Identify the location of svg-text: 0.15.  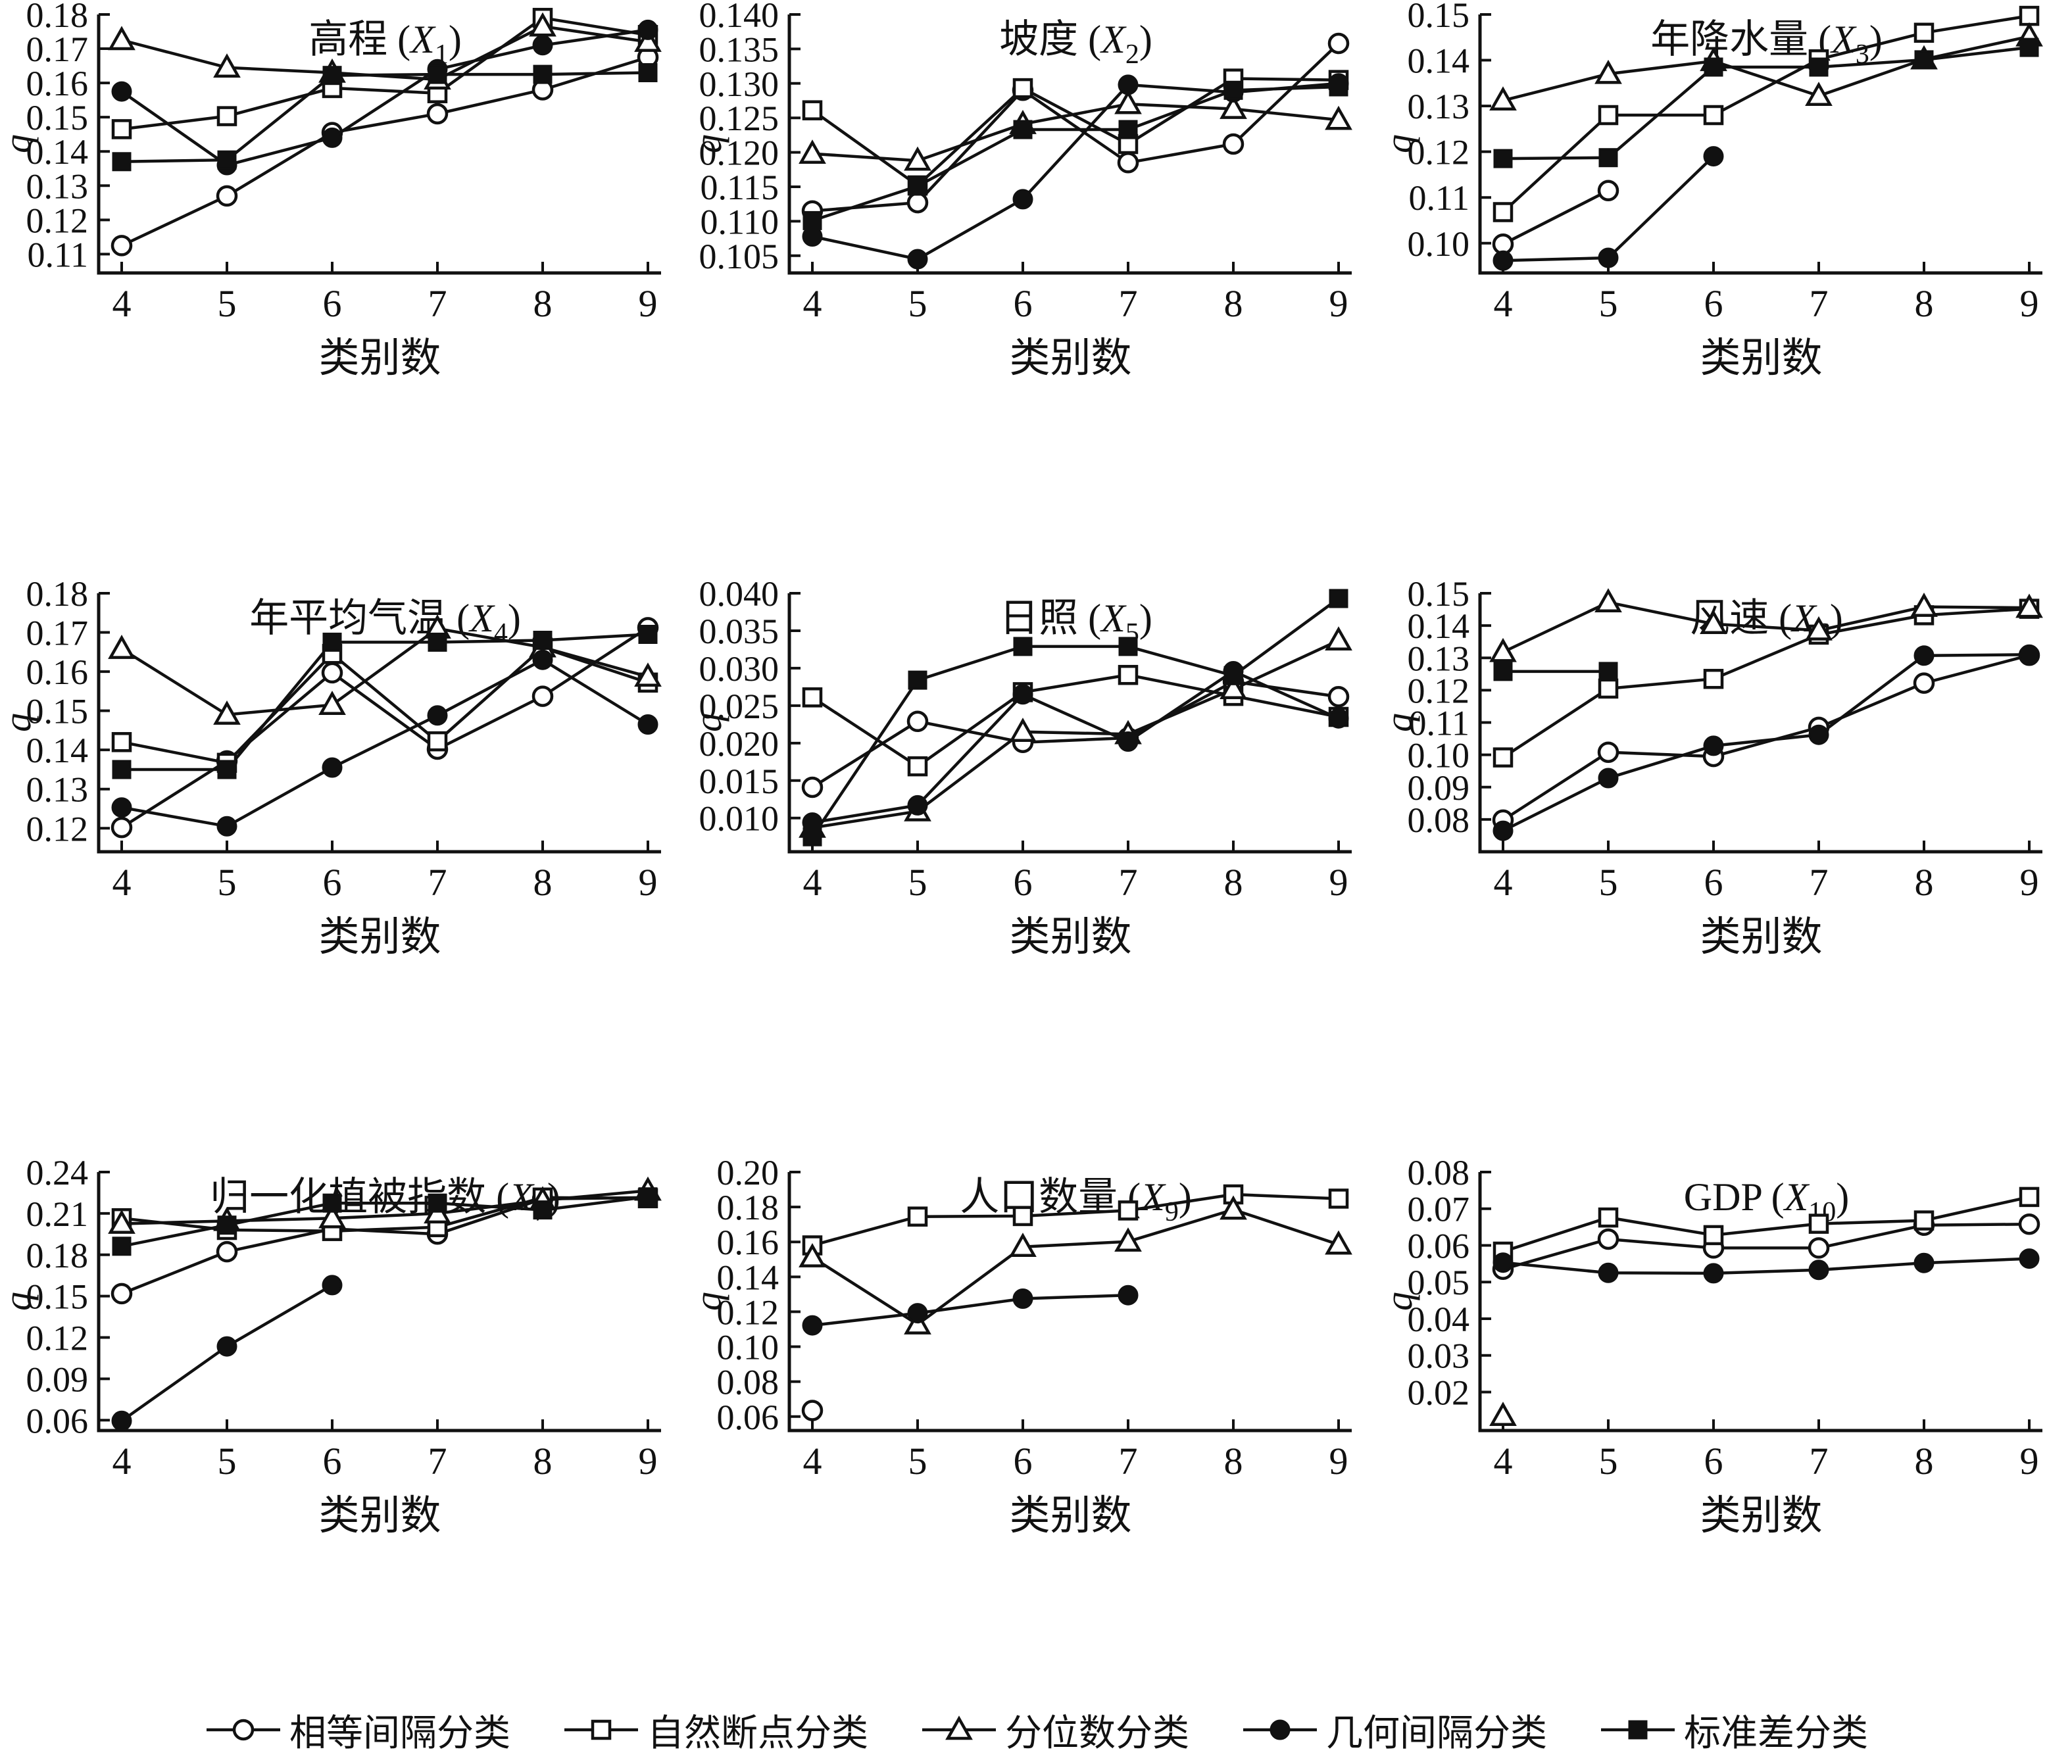
(1439, 17).